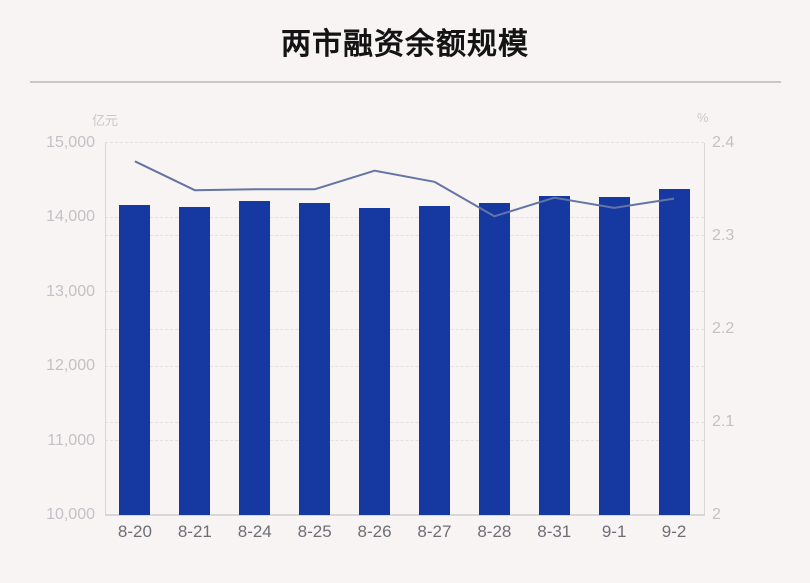 The image size is (810, 583). I want to click on left-axis-tick-label: 11,000, so click(71, 440).